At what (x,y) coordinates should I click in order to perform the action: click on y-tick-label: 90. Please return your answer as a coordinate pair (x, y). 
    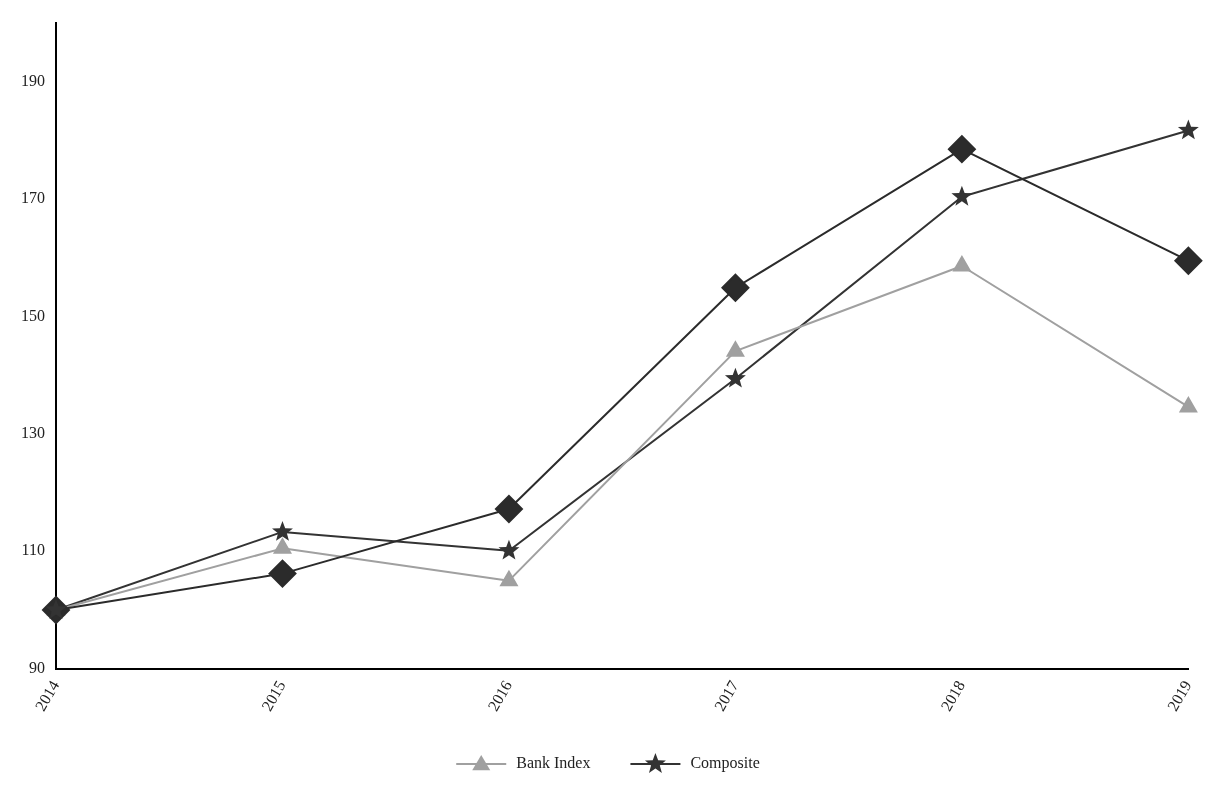
    Looking at the image, I should click on (37, 667).